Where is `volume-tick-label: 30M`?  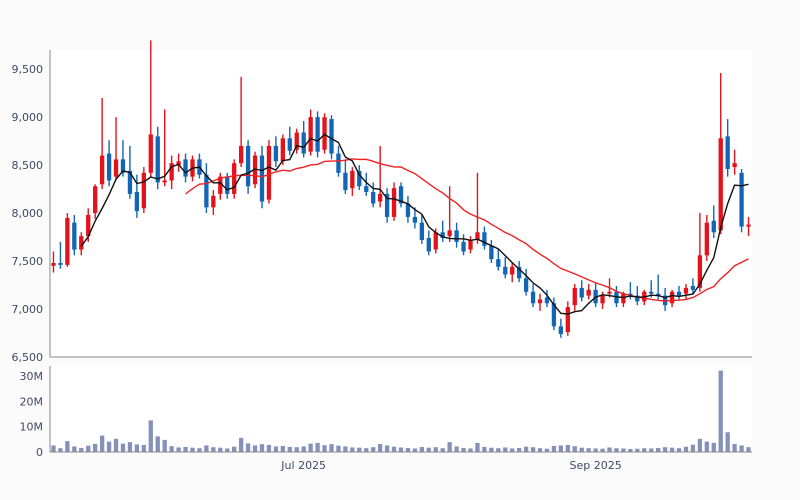 volume-tick-label: 30M is located at coordinates (32, 376).